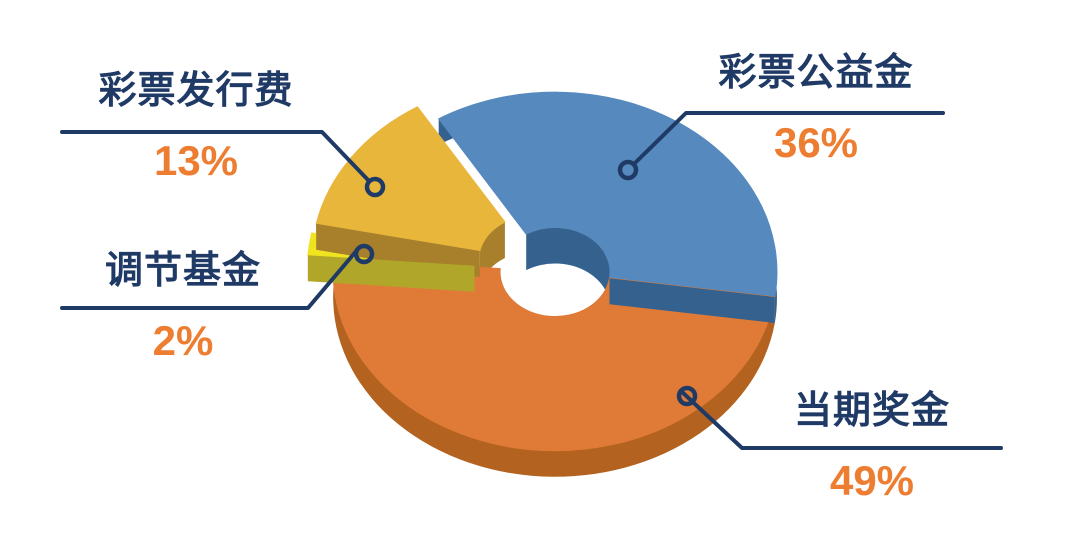 The width and height of the screenshot is (1070, 541). What do you see at coordinates (816, 142) in the screenshot?
I see `slice-percent-lottery-public-welfare-fund: 36%` at bounding box center [816, 142].